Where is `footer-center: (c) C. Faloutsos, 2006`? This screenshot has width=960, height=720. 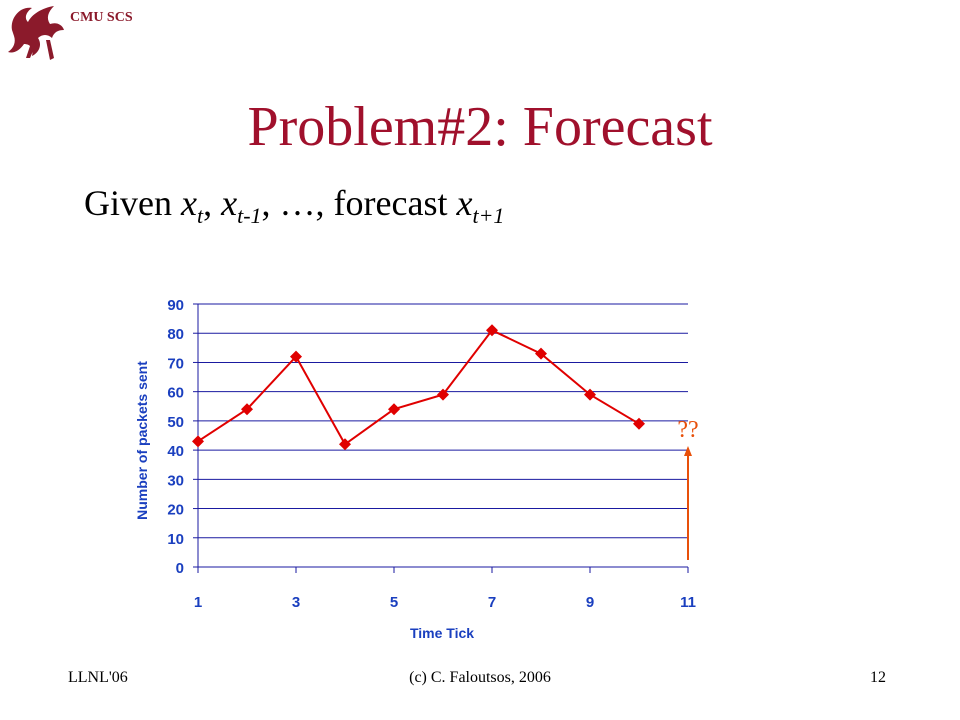 footer-center: (c) C. Faloutsos, 2006 is located at coordinates (480, 677).